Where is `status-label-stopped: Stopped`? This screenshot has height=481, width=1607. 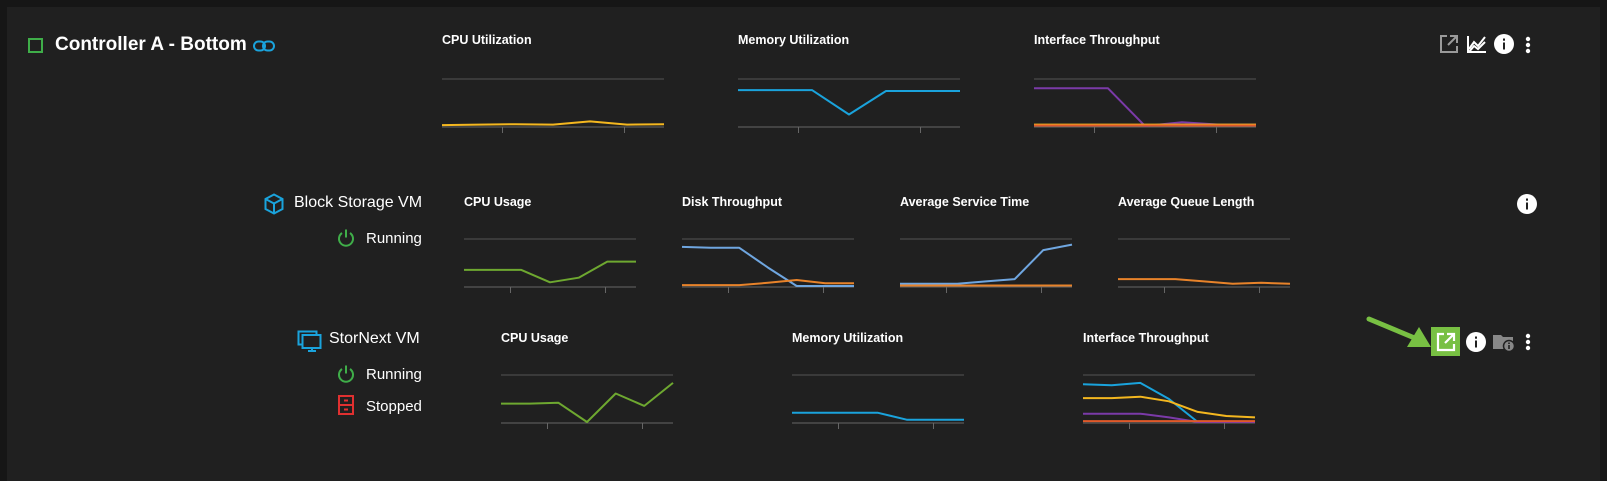
status-label-stopped: Stopped is located at coordinates (394, 406).